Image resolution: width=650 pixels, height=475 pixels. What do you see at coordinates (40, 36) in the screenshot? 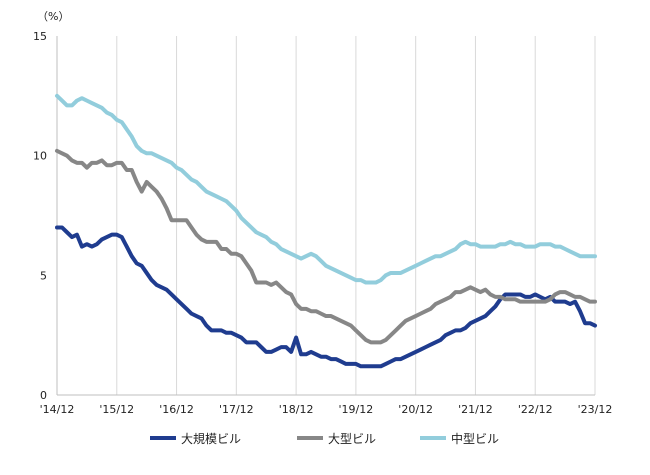
I see `y-tick-label: 15` at bounding box center [40, 36].